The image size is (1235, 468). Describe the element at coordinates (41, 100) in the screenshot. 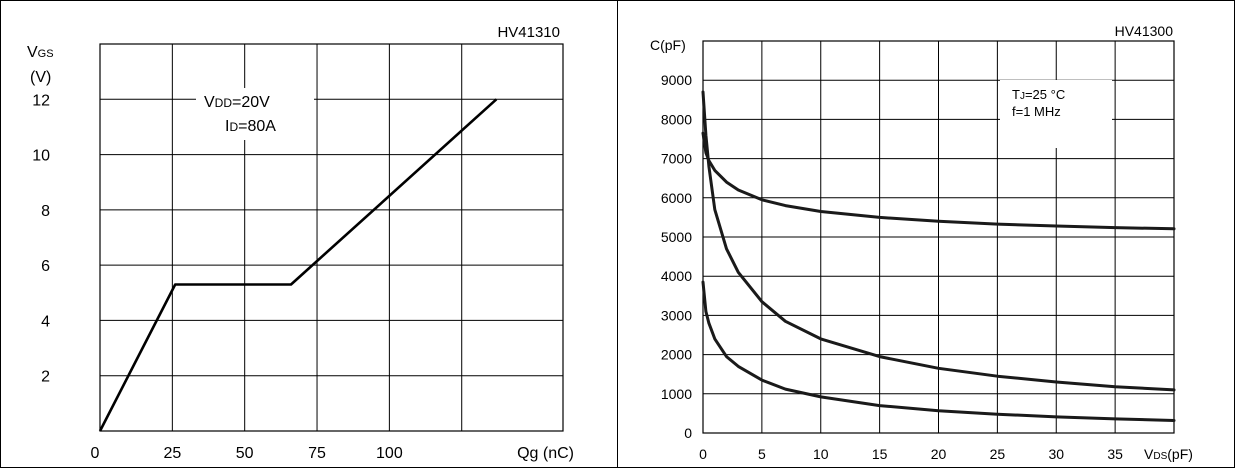

I see `y-tick-label: 12` at that location.